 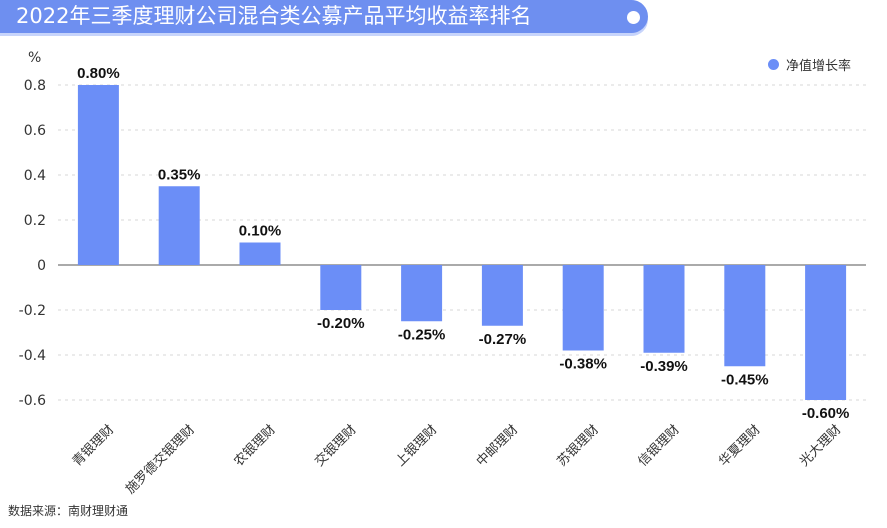 I want to click on y-tick-label: 0.2, so click(x=35, y=221).